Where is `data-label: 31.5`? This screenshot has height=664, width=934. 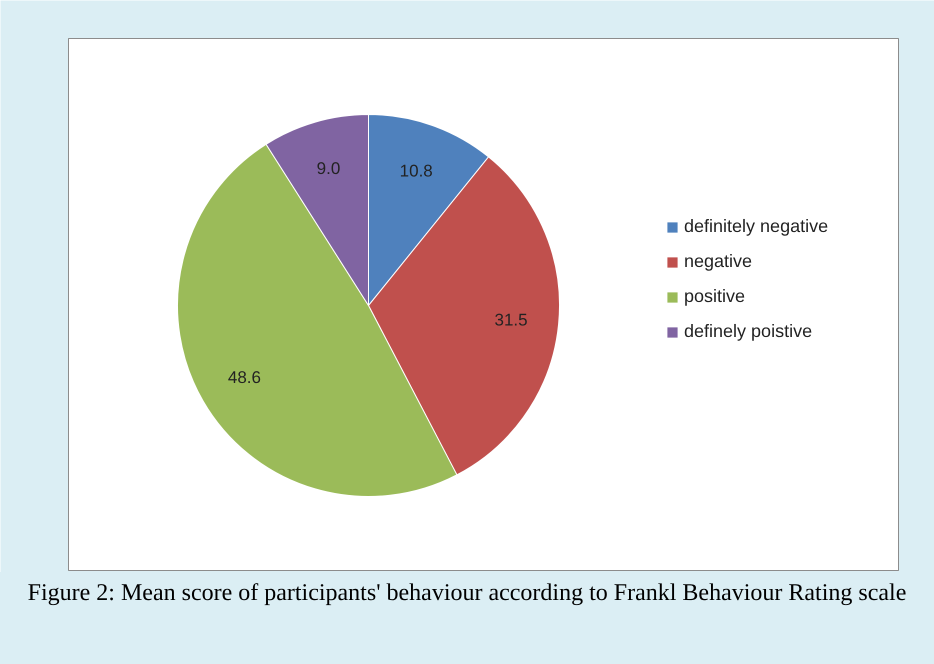
data-label: 31.5 is located at coordinates (511, 320).